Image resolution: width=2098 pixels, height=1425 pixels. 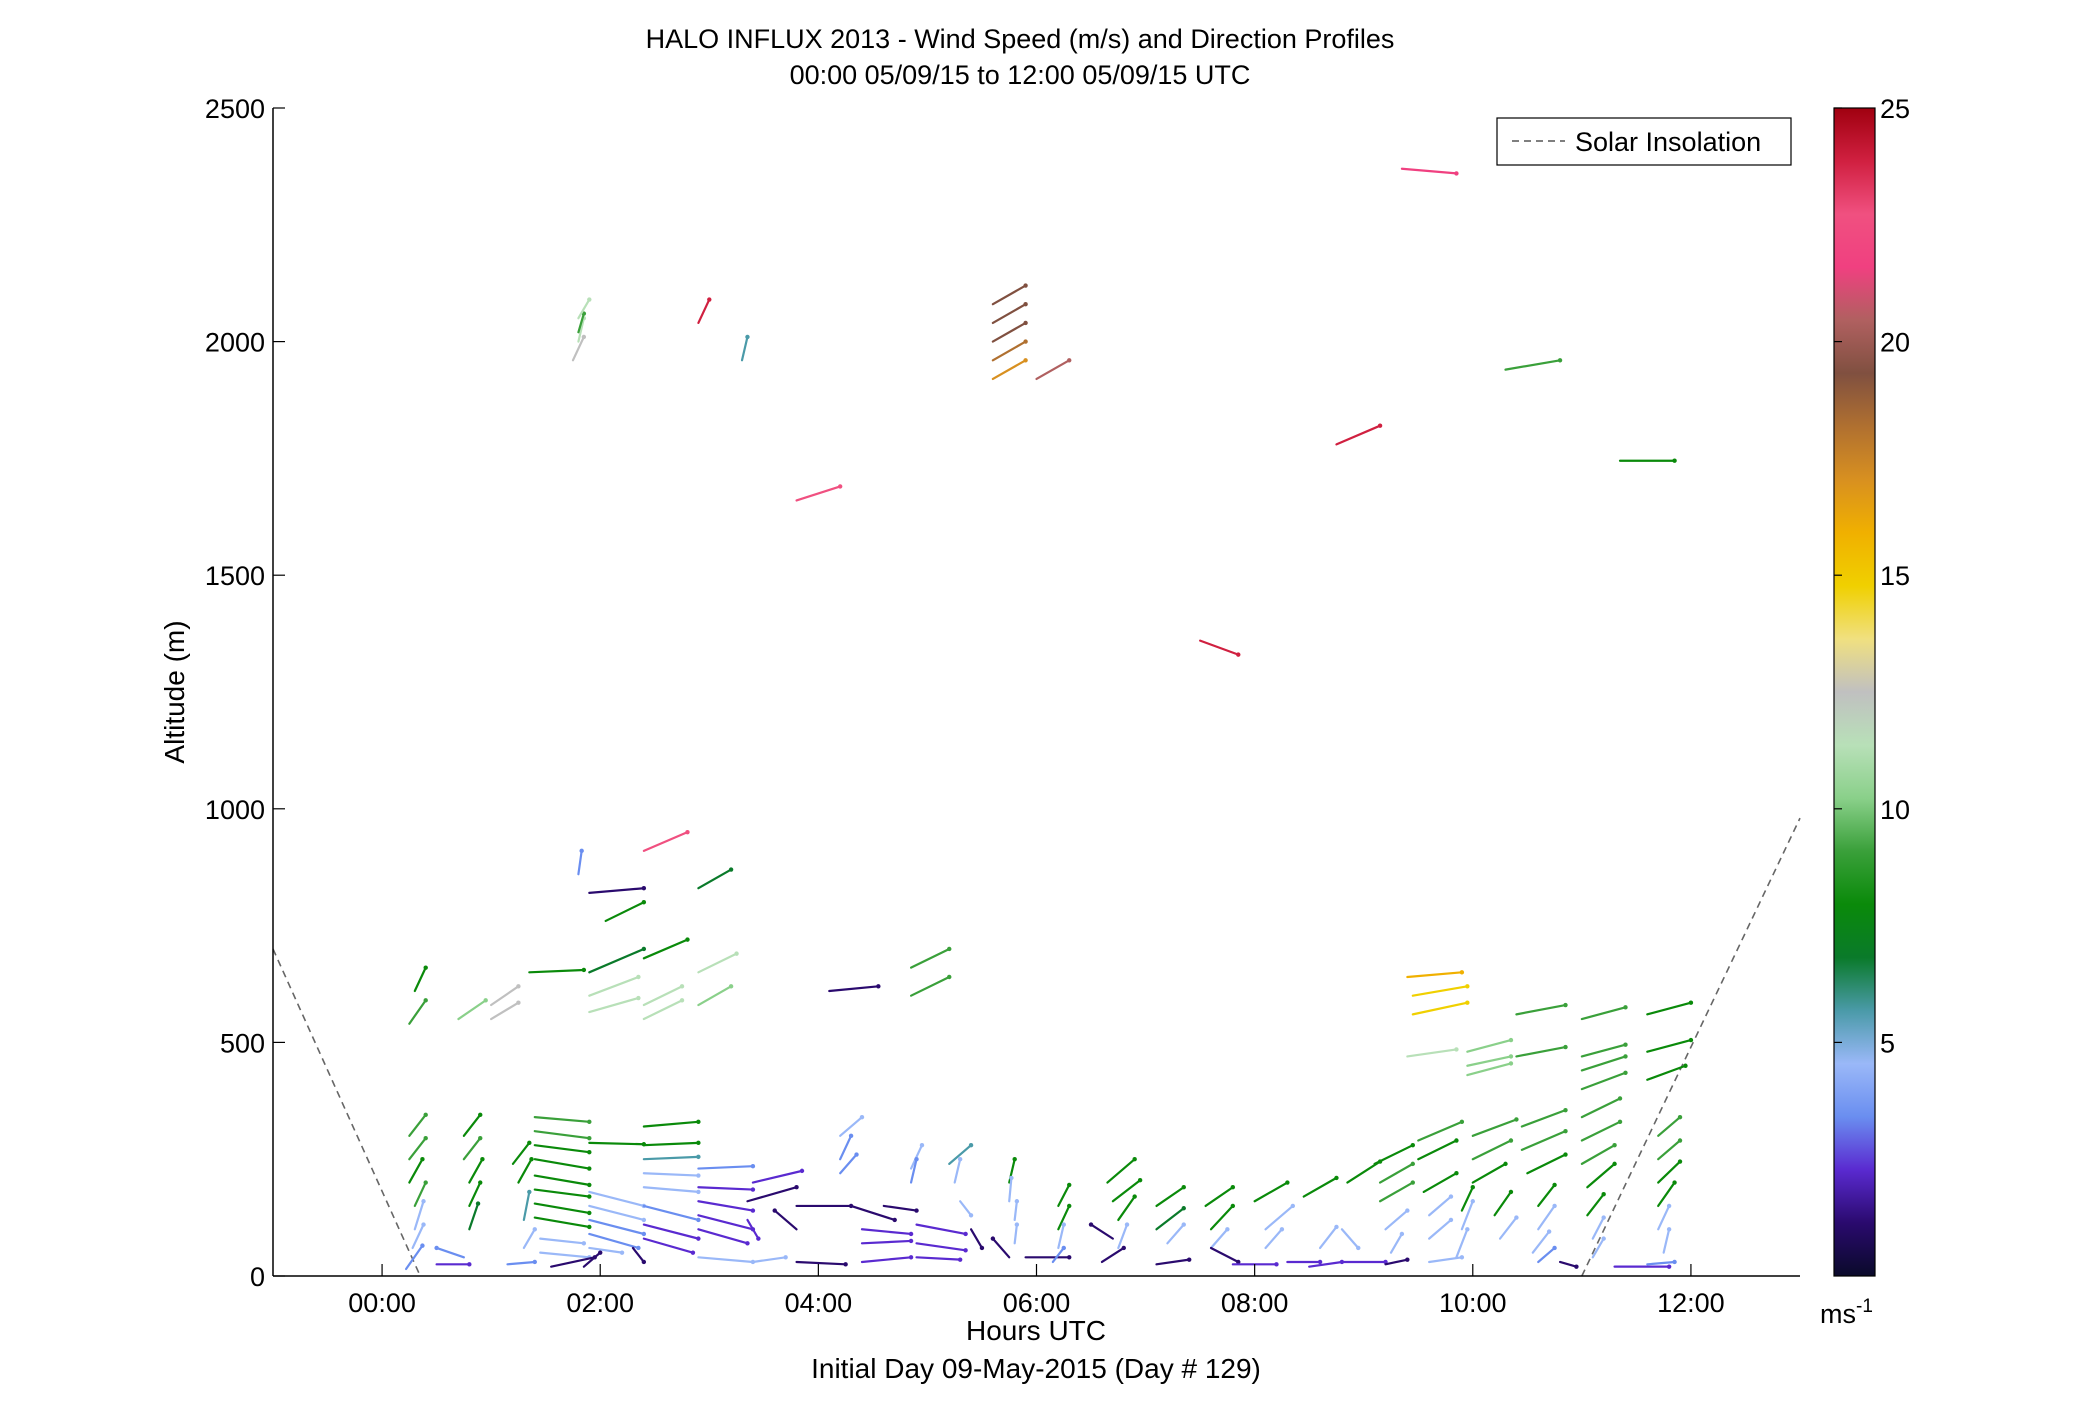 I want to click on x-tick-label: 10:00, so click(x=1473, y=1303).